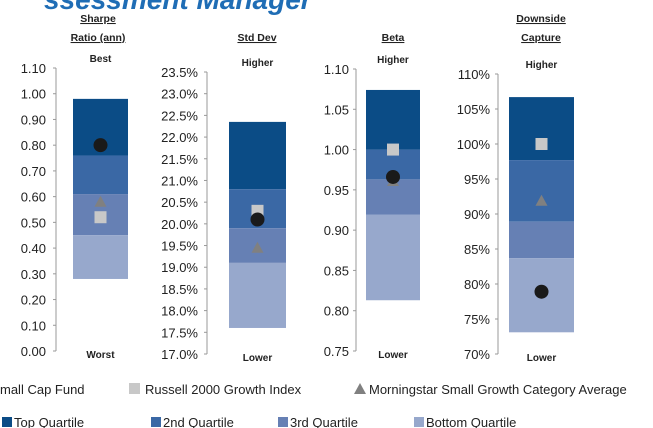 The image size is (653, 428). What do you see at coordinates (33, 300) in the screenshot?
I see `y-tick-label: 0.20` at bounding box center [33, 300].